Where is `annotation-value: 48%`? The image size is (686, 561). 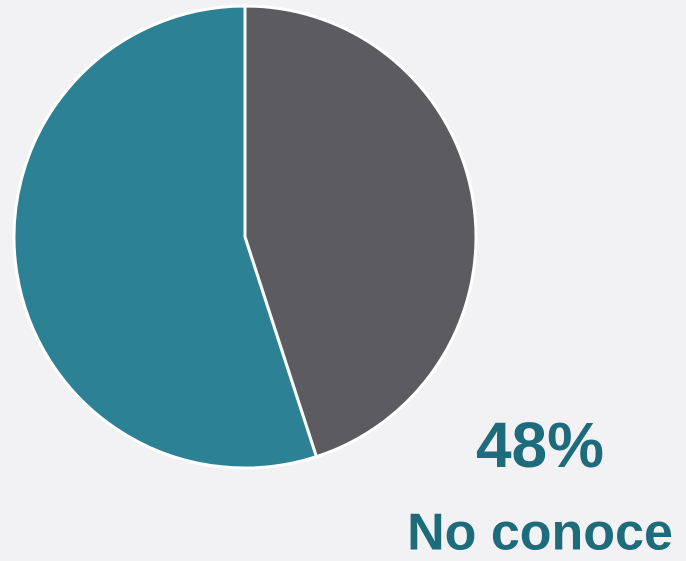 annotation-value: 48% is located at coordinates (540, 445).